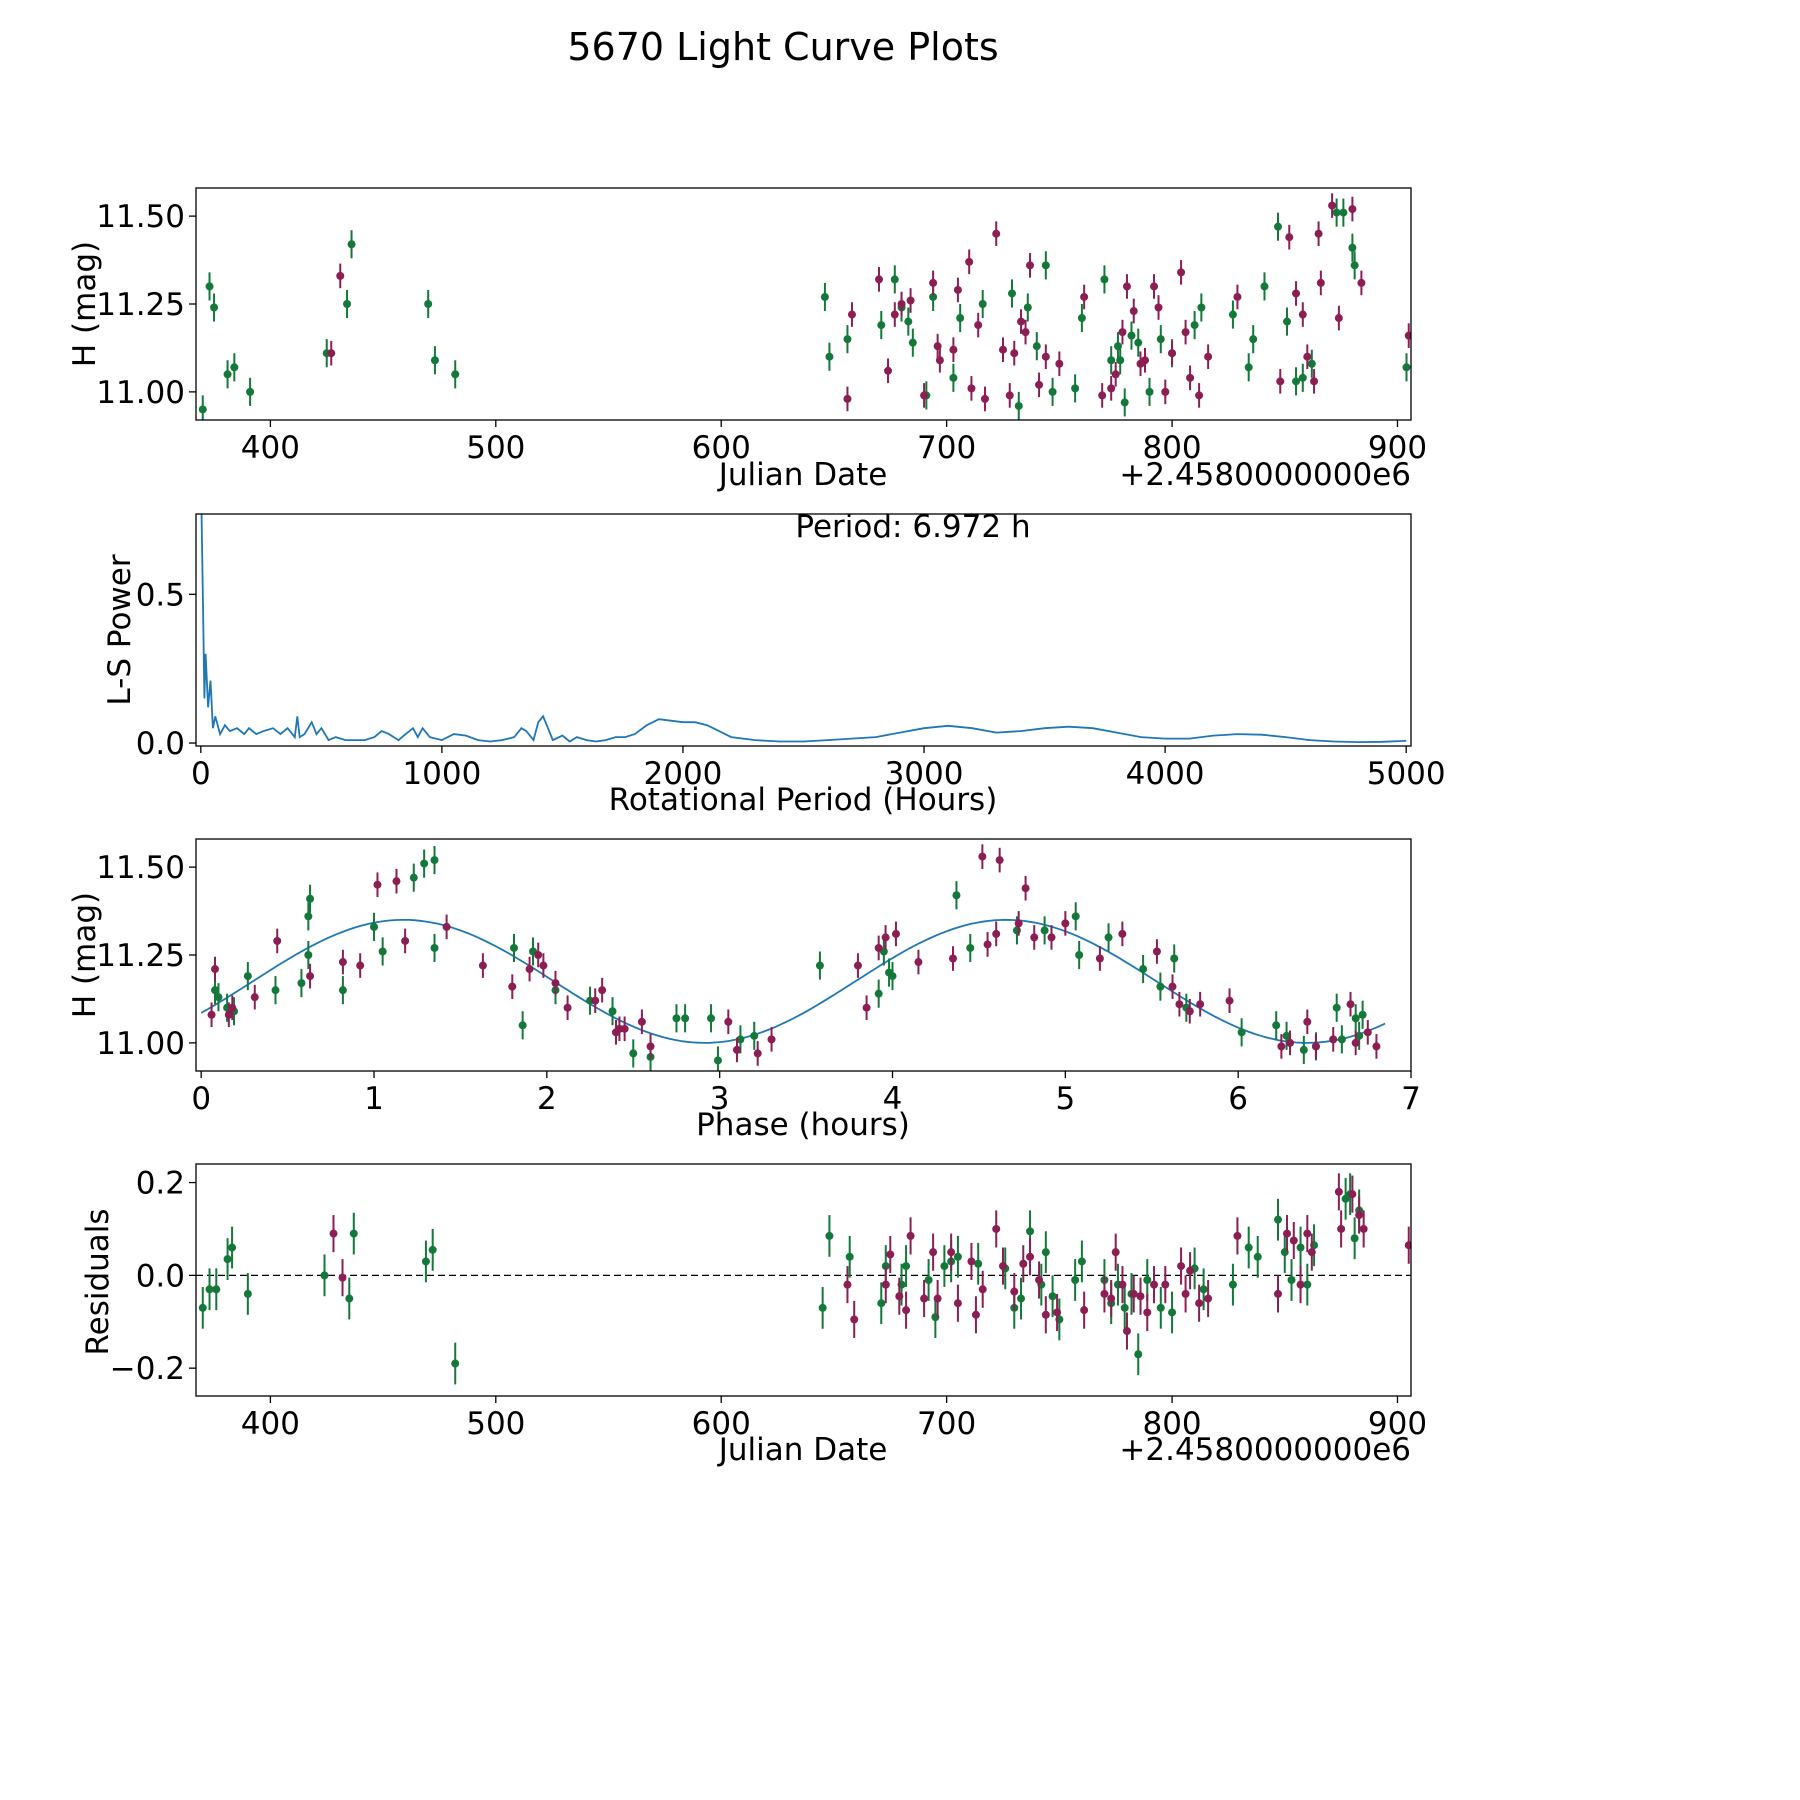 The height and width of the screenshot is (1800, 1800). Describe the element at coordinates (803, 1125) in the screenshot. I see `phase-xlabel: Phase (hours)` at that location.